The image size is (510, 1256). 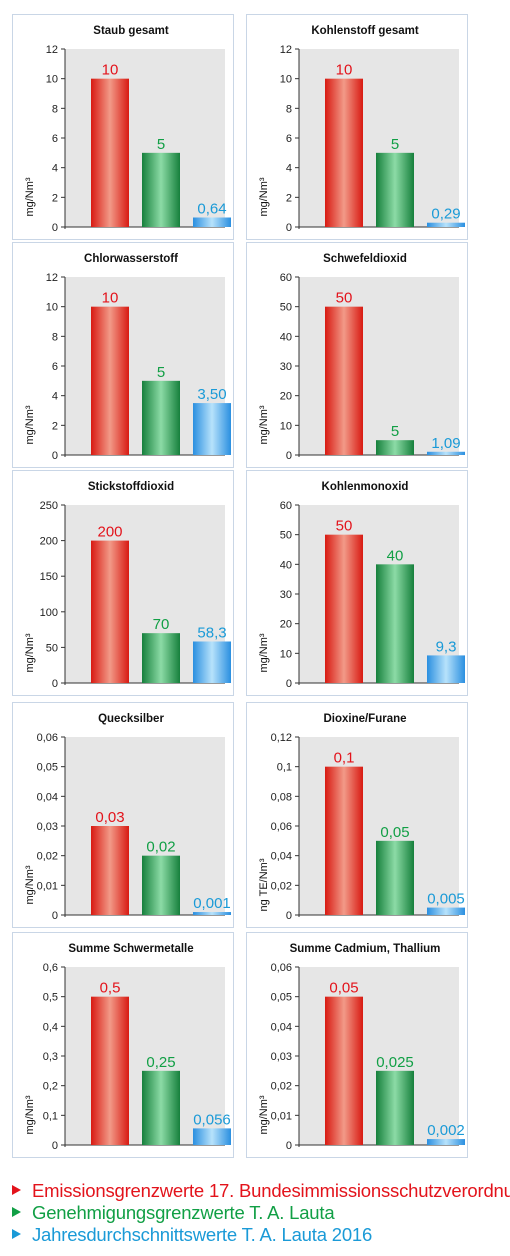 I want to click on chart-panel-chlorwasserstoff: 0 2 4 6 8 10 12 Chlorwasserstoff mg/Nm³ 10 5 3,50, so click(x=123, y=355).